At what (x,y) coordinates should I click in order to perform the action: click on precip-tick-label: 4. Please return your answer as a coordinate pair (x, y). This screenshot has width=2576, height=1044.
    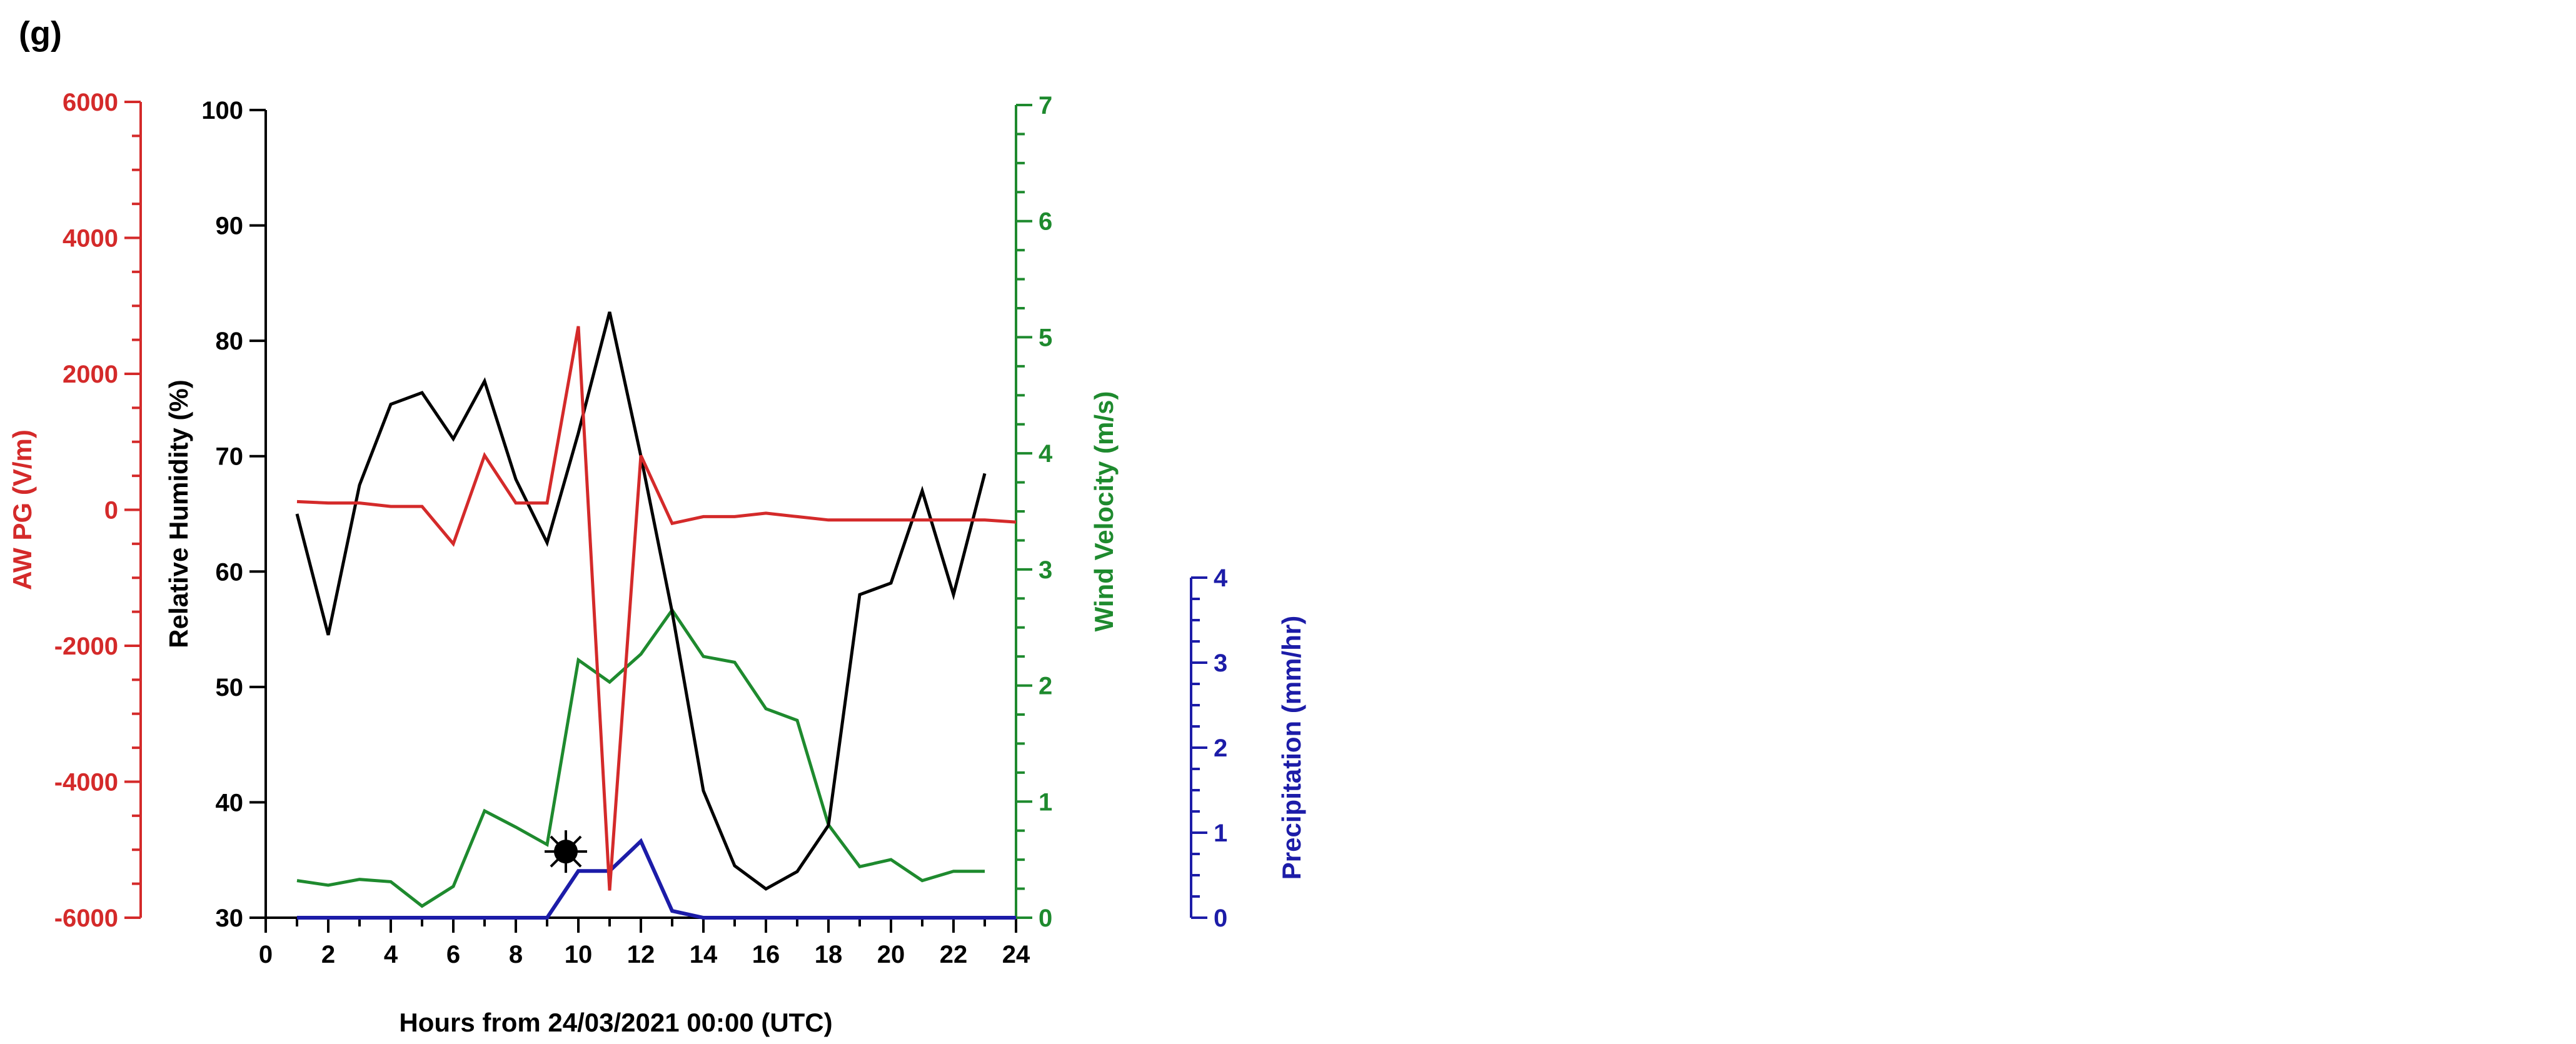
    Looking at the image, I should click on (1221, 578).